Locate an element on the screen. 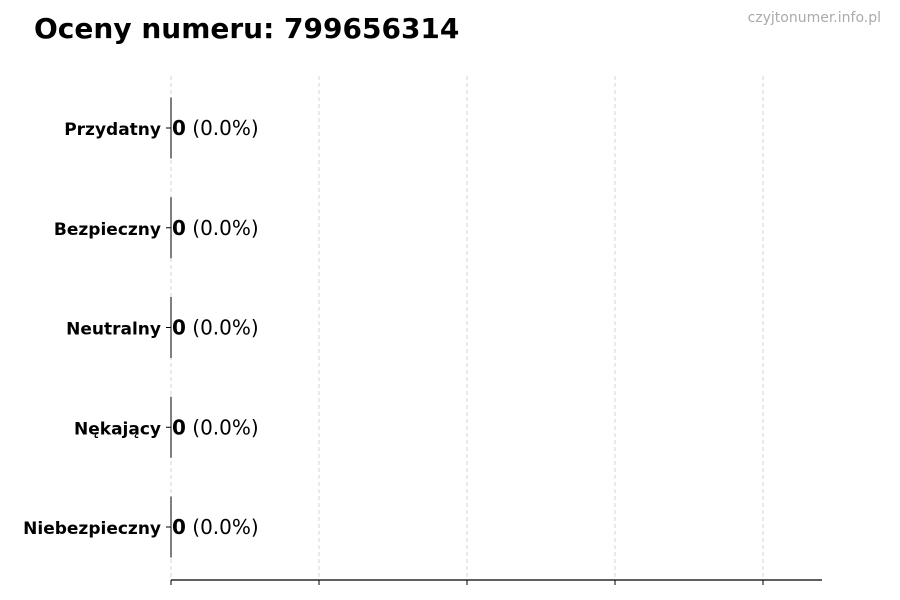  category-label: Bezpieczny is located at coordinates (107, 230).